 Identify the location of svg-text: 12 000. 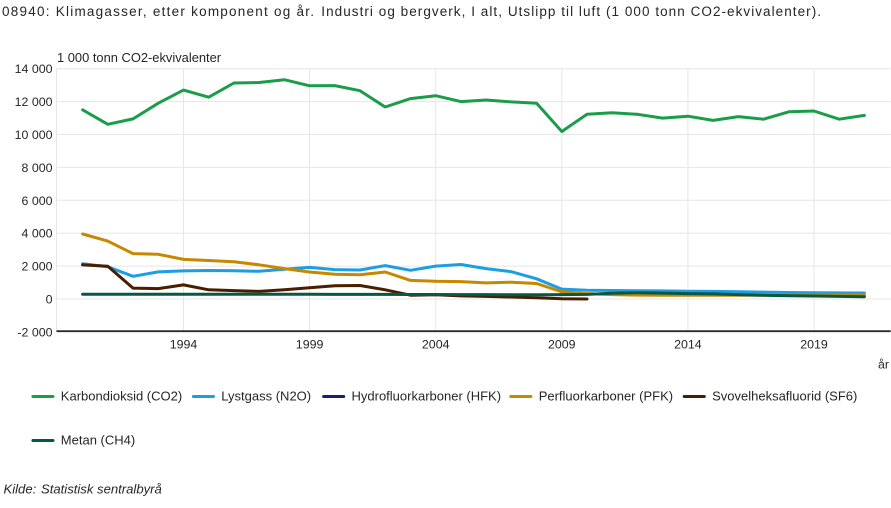
(34, 102).